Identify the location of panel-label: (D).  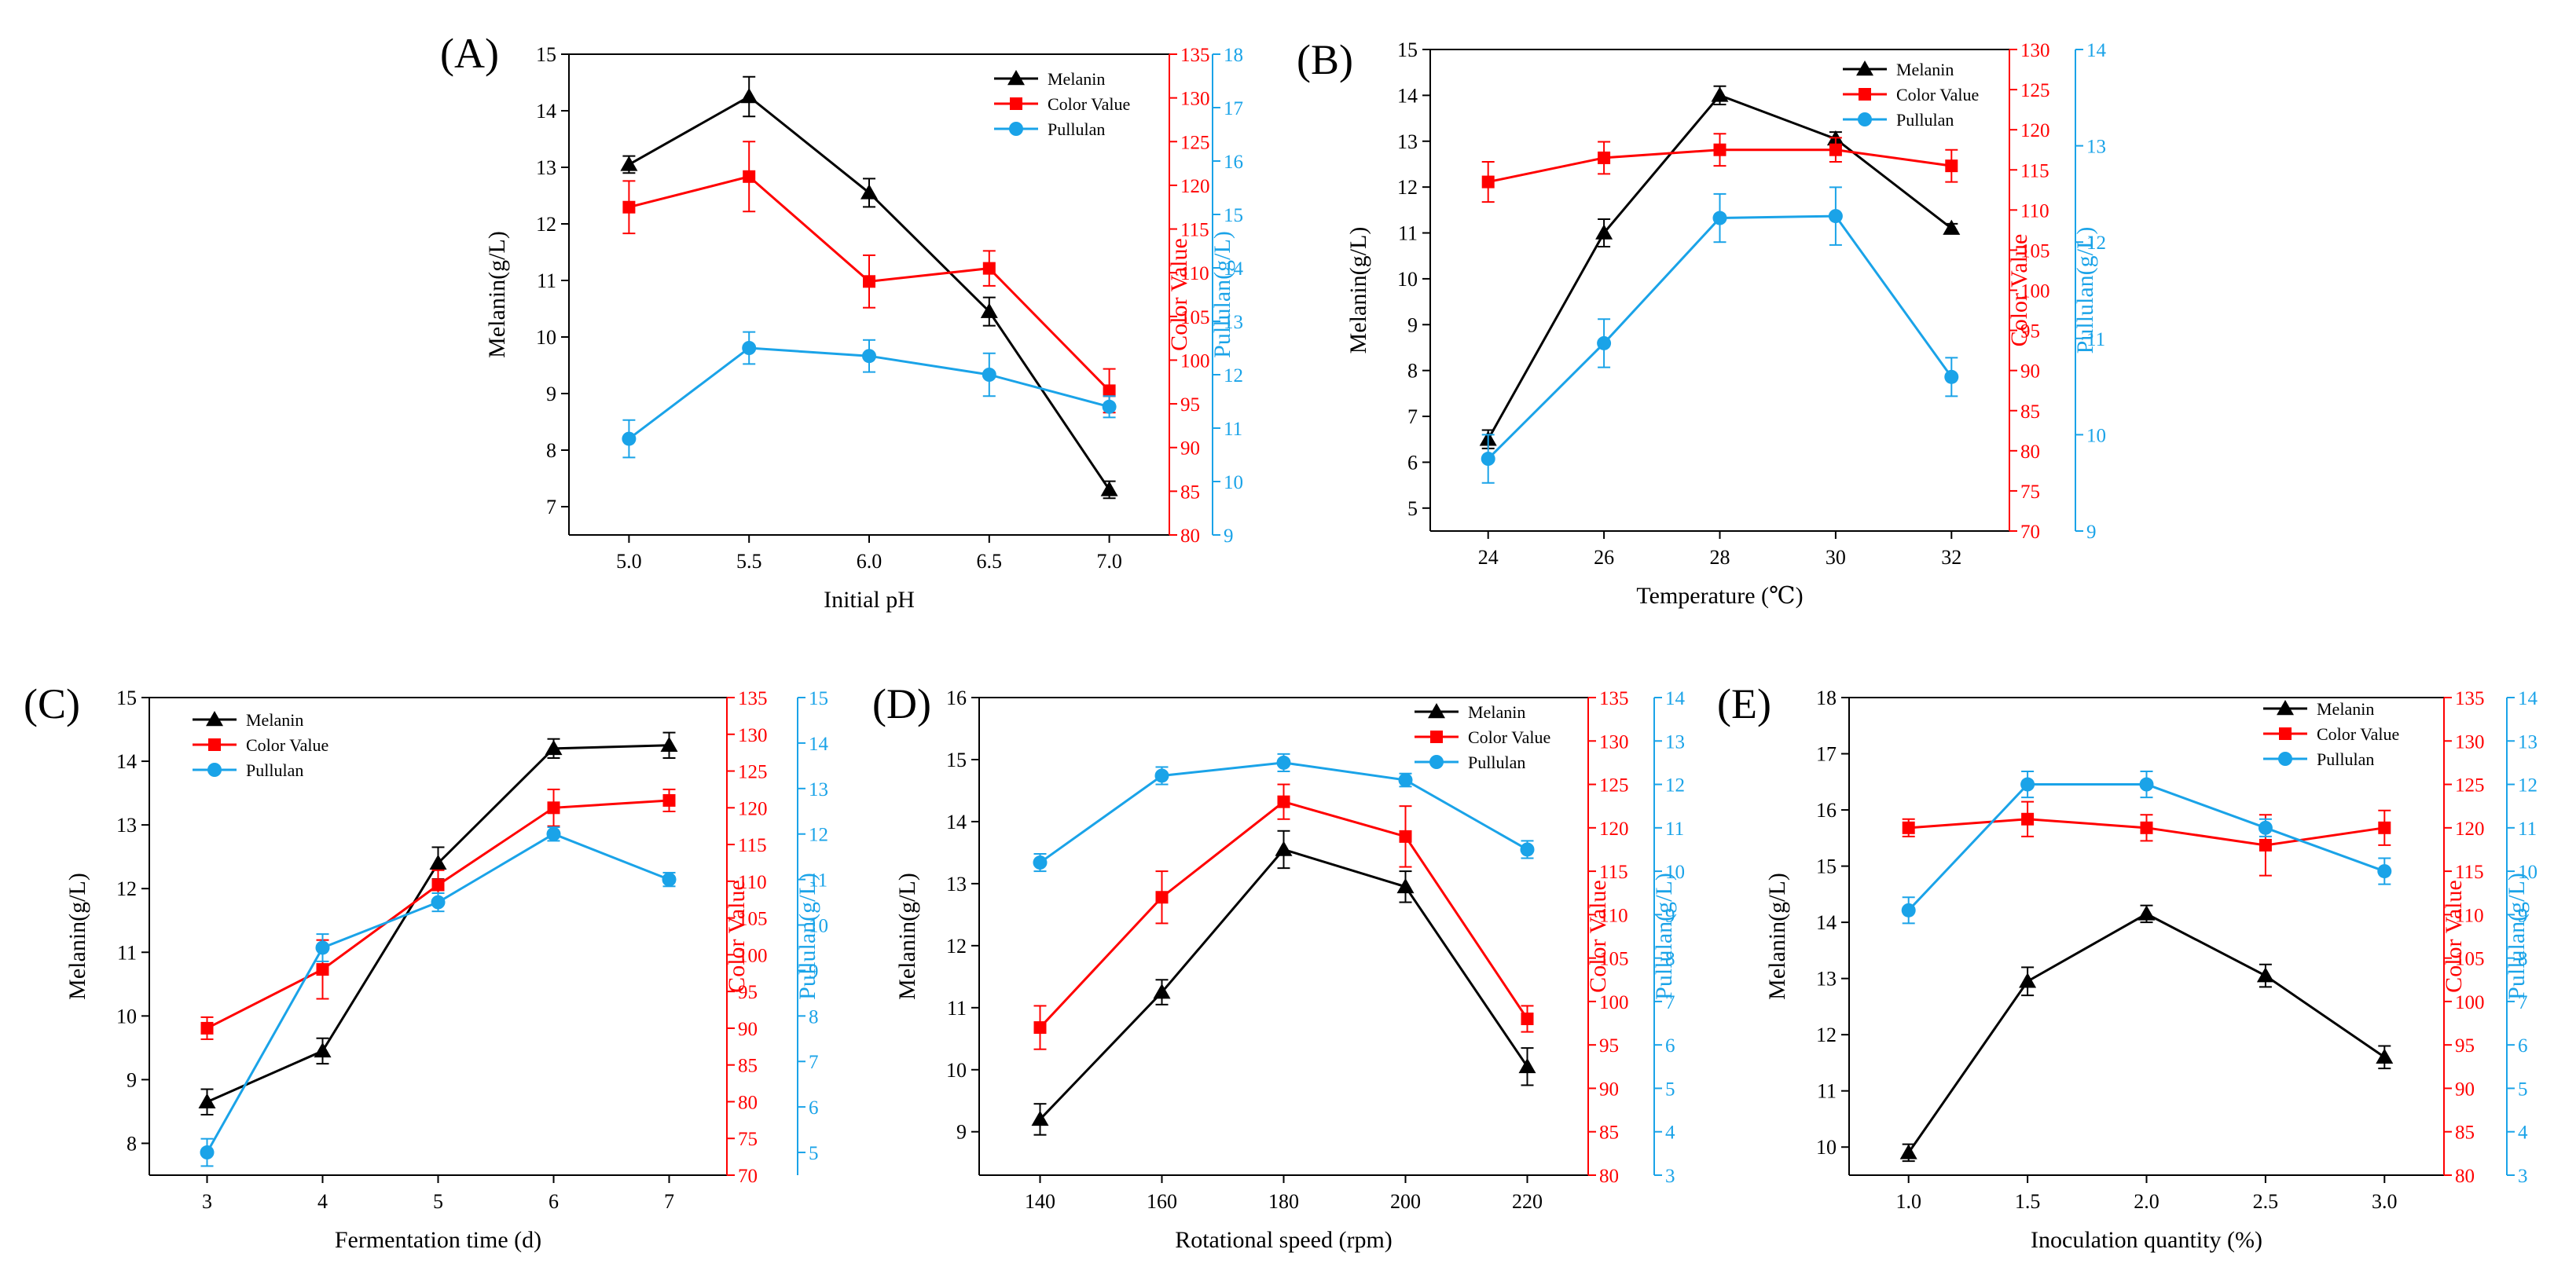
(902, 703).